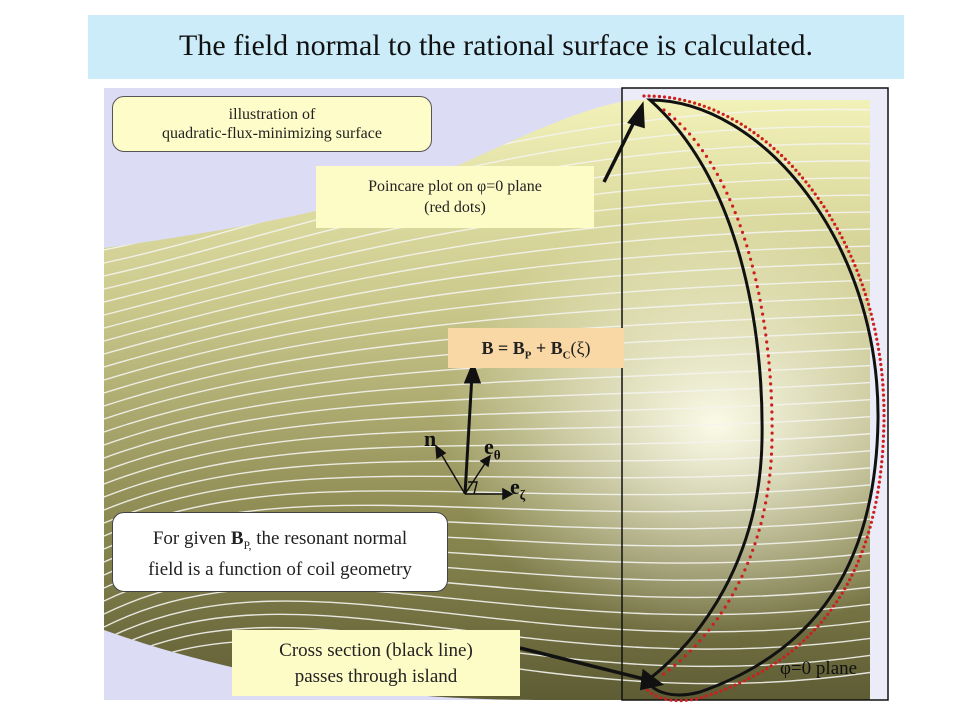 The image size is (960, 720). Describe the element at coordinates (620, 150) in the screenshot. I see `poincare-arrow` at that location.